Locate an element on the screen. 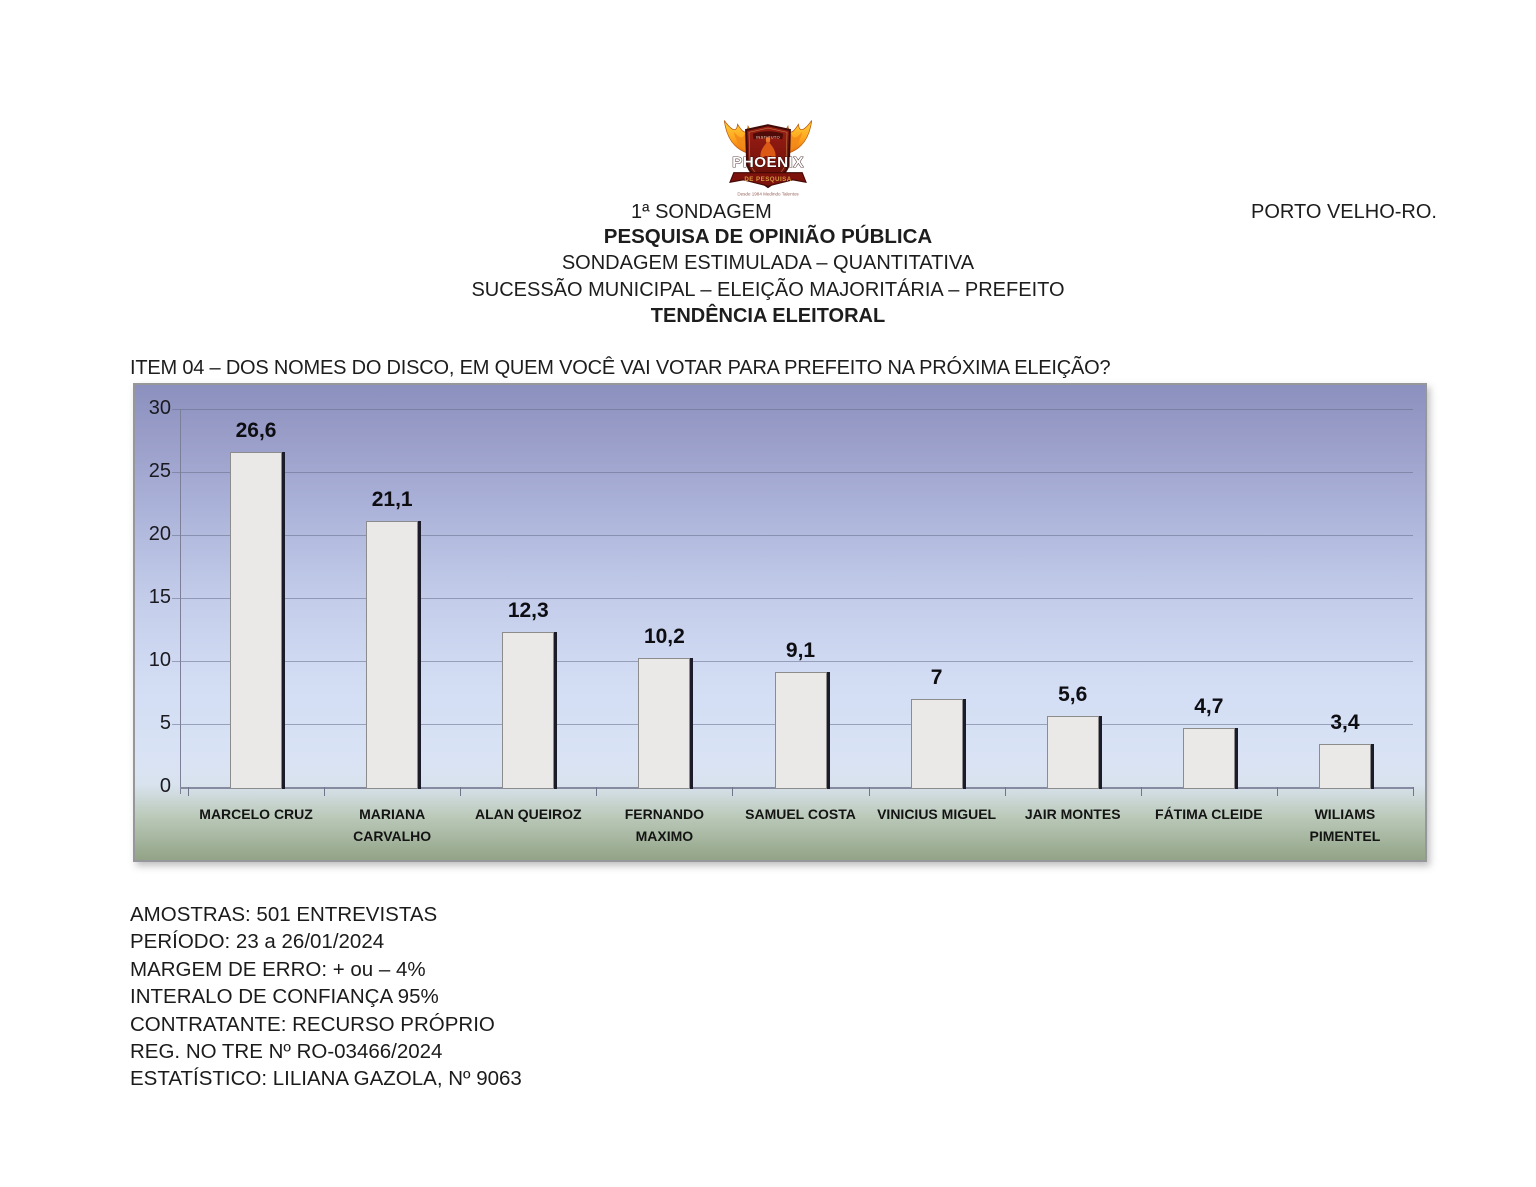 The height and width of the screenshot is (1187, 1536). bar-value-label: 3,4 is located at coordinates (1345, 723).